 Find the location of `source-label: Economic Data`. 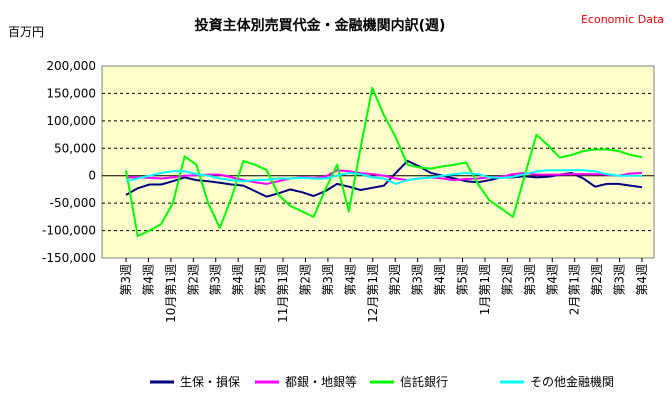

source-label: Economic Data is located at coordinates (622, 19).